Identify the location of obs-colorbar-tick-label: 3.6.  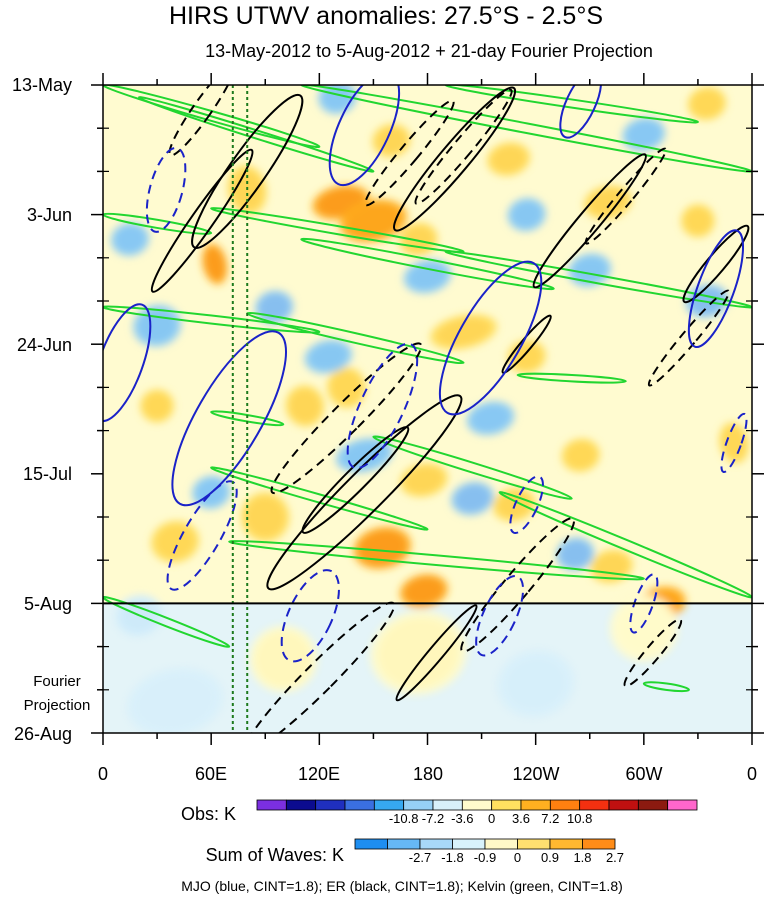
(521, 818).